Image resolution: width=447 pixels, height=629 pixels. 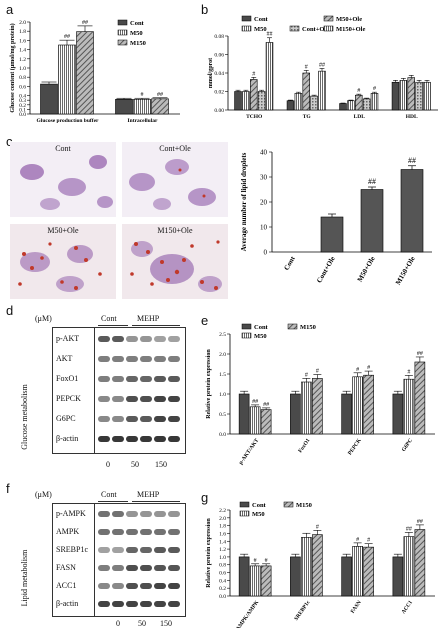 What do you see at coordinates (135, 464) in the screenshot?
I see `blot-d-dose: 50` at bounding box center [135, 464].